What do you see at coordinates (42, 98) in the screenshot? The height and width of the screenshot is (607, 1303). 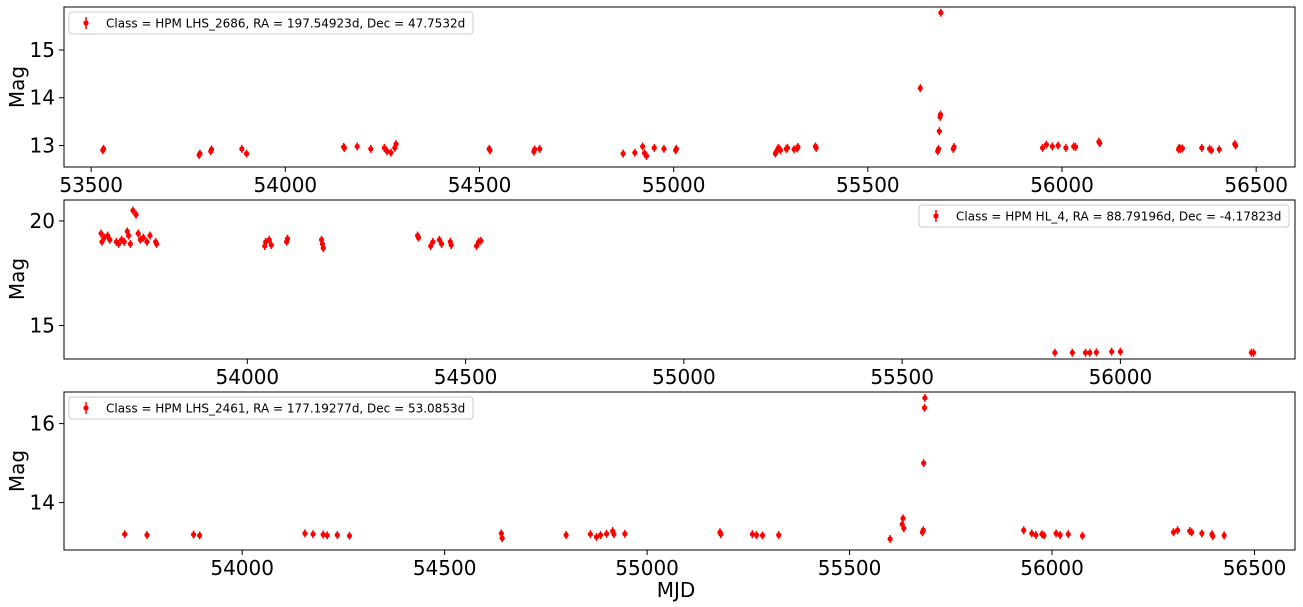 I see `y-tick-label: 14` at bounding box center [42, 98].